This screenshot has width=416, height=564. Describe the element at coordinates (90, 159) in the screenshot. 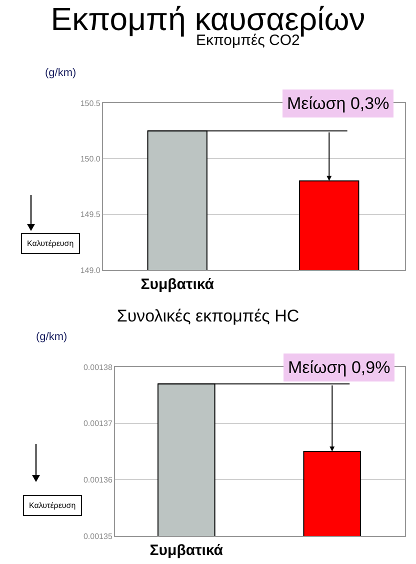

I see `y-tick-label: 150.0` at that location.